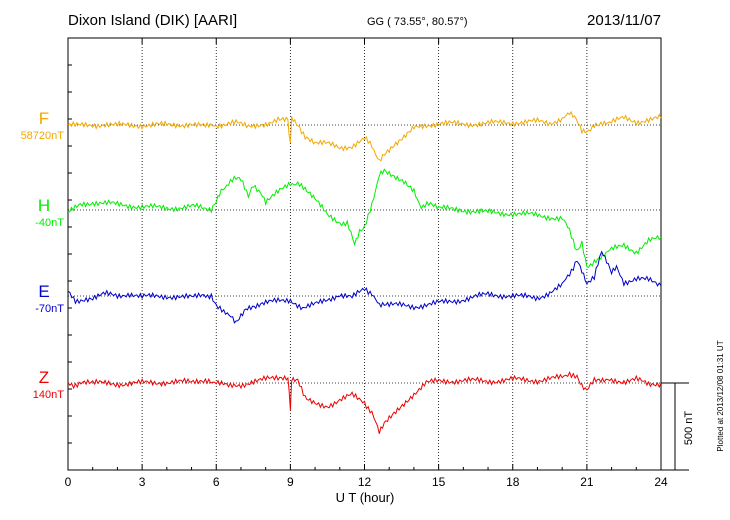 The image size is (730, 520). I want to click on x-tick-label: 9, so click(290, 482).